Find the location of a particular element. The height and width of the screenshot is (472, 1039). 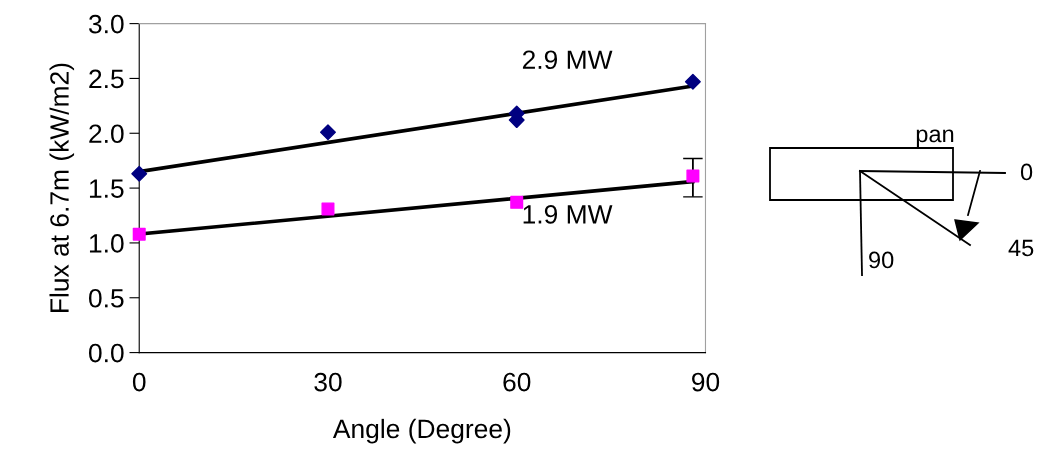

y-tick-label: 3.0 is located at coordinates (106, 24).